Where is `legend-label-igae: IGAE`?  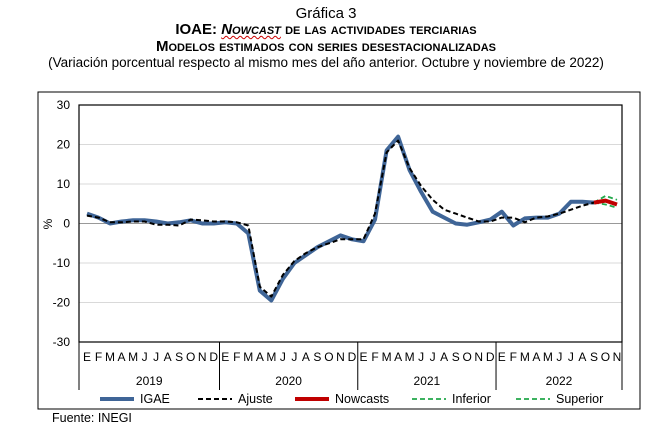 legend-label-igae: IGAE is located at coordinates (155, 399).